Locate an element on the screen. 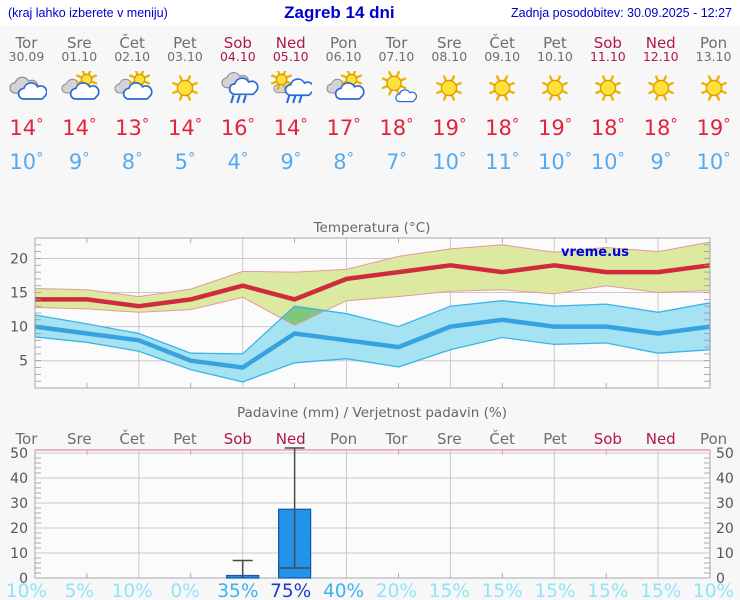  day-column: Tor 30.09 14° 10° is located at coordinates (26, 101).